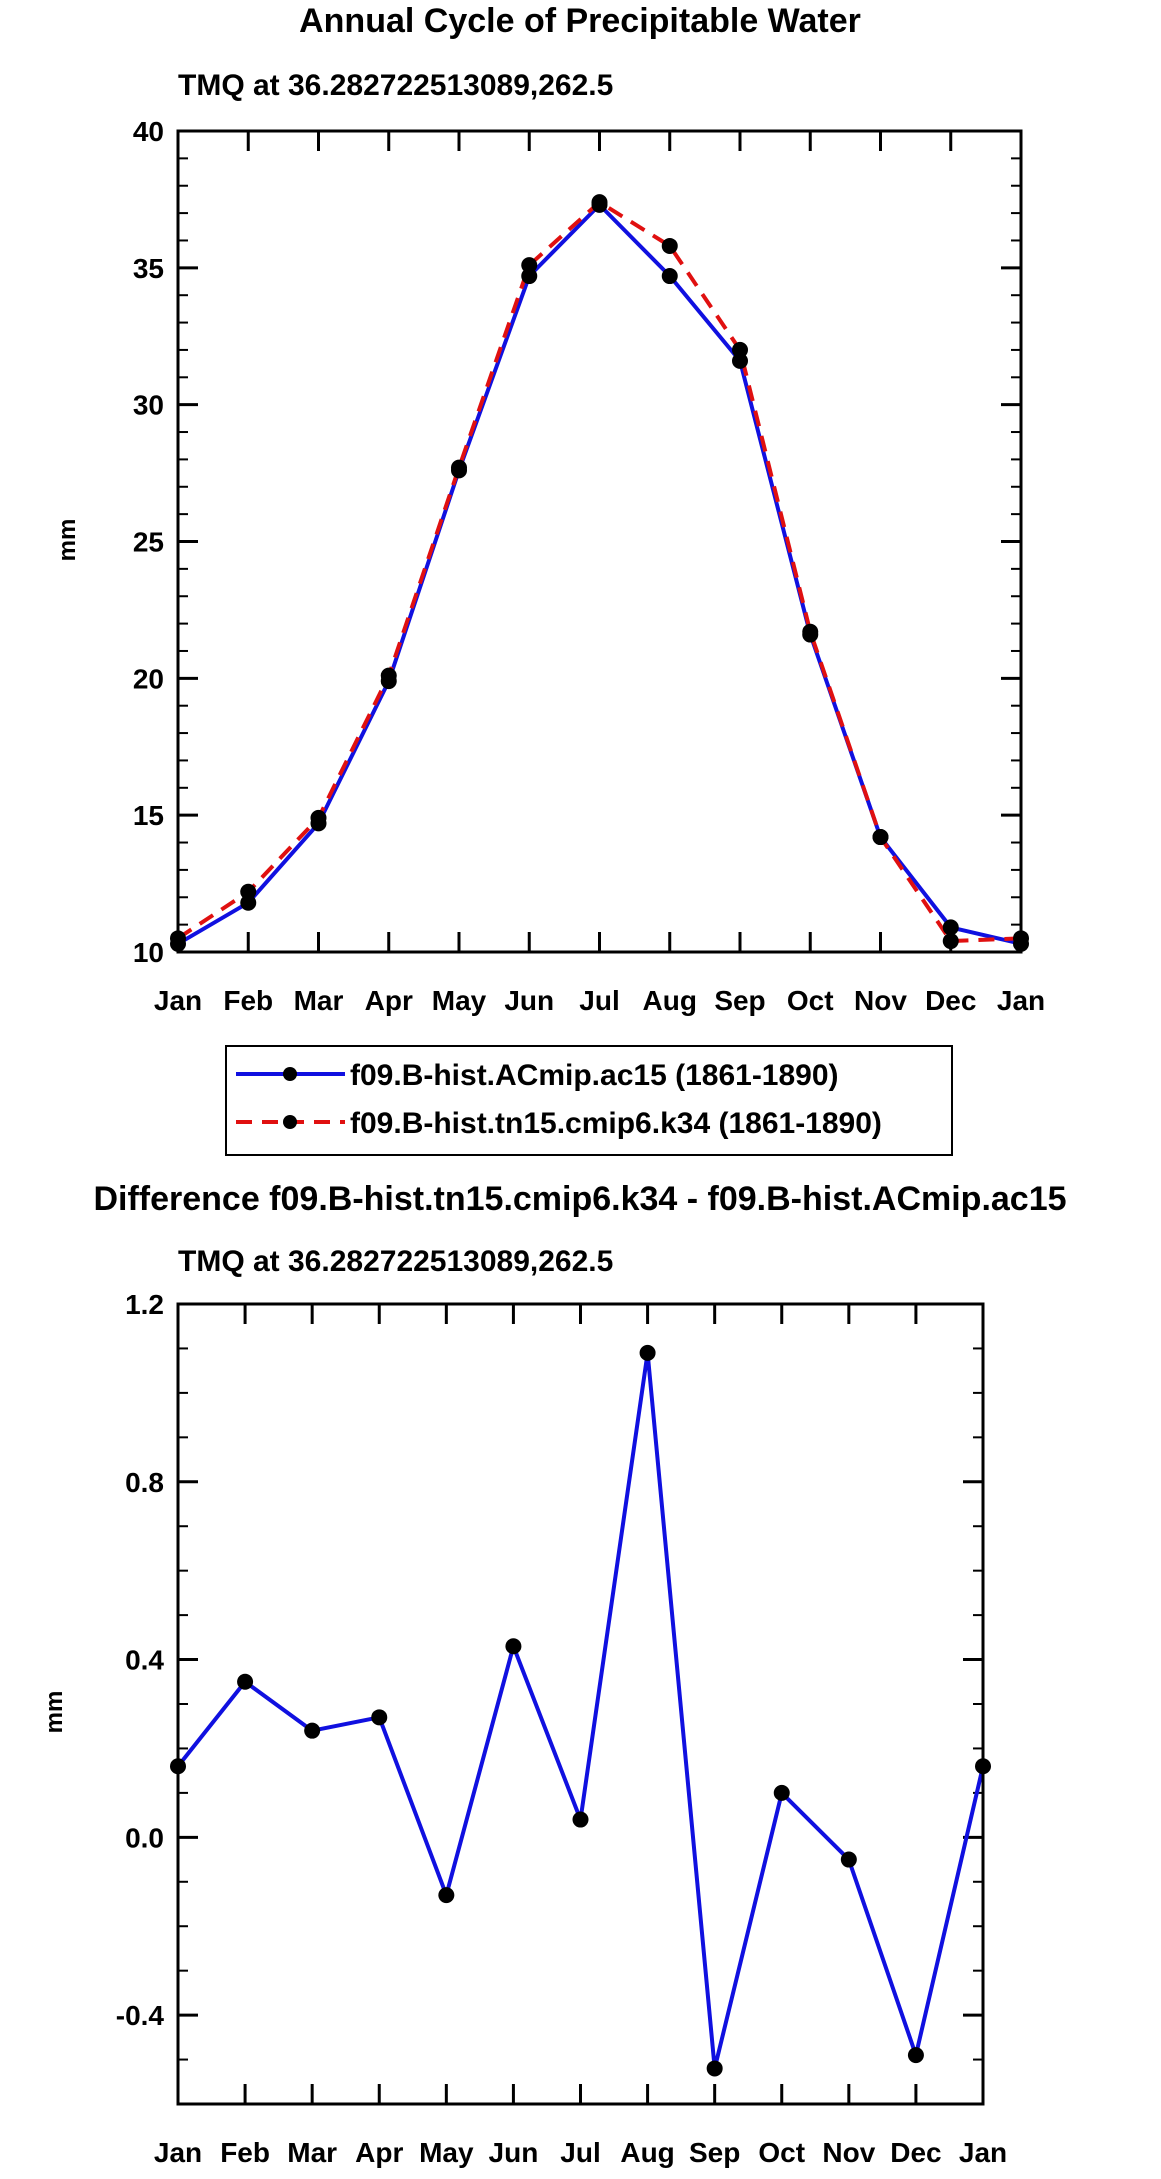 This screenshot has height=2179, width=1161. I want to click on y-tick-label: 1.2, so click(144, 1304).